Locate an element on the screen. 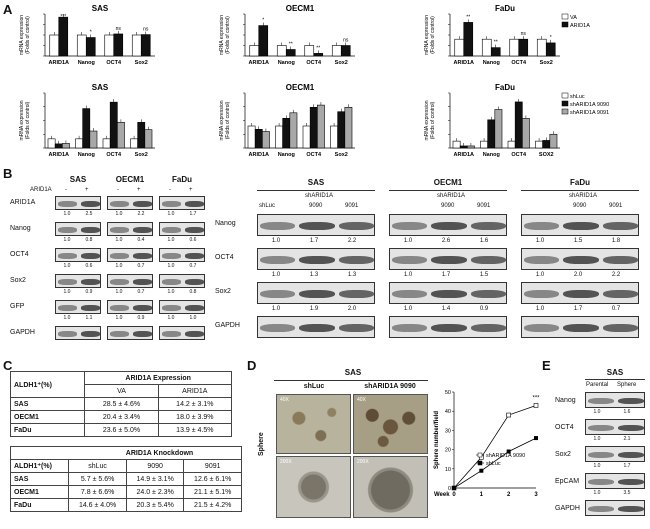 The width and height of the screenshot is (650, 529). y-axis-label: mRNA expression(Folds of control) is located at coordinates (225, 35).